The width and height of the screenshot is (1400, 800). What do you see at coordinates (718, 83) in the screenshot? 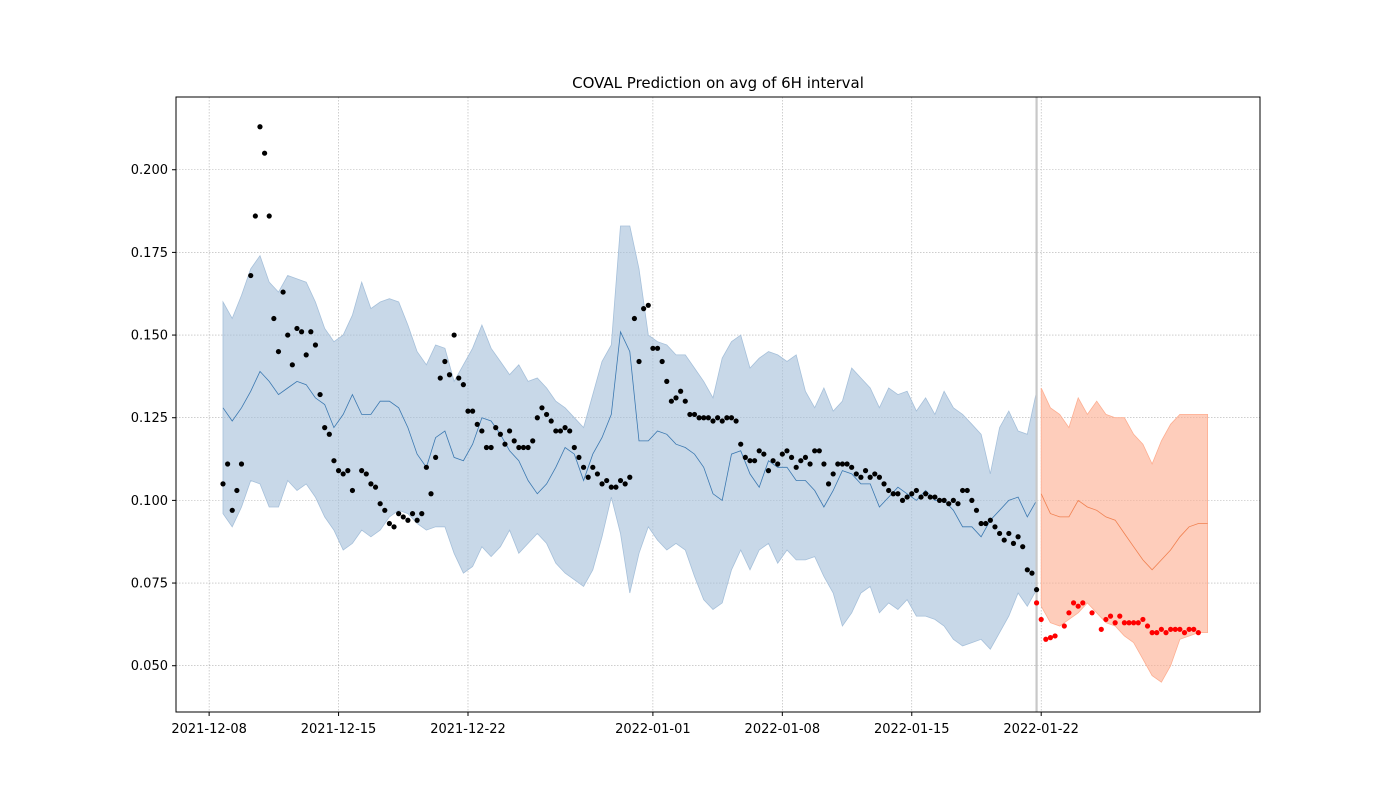
I see `chart-title: COVAL Prediction on avg of 6H interval` at bounding box center [718, 83].